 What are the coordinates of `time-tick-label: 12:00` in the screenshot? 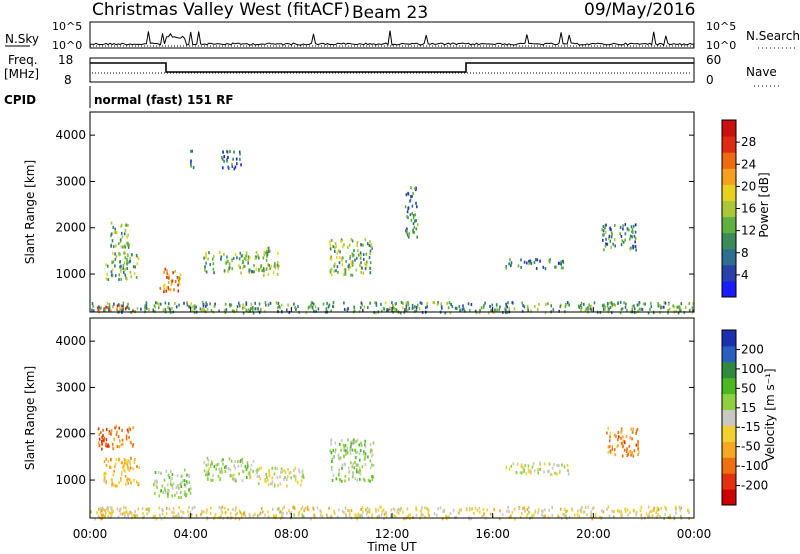 It's located at (392, 534).